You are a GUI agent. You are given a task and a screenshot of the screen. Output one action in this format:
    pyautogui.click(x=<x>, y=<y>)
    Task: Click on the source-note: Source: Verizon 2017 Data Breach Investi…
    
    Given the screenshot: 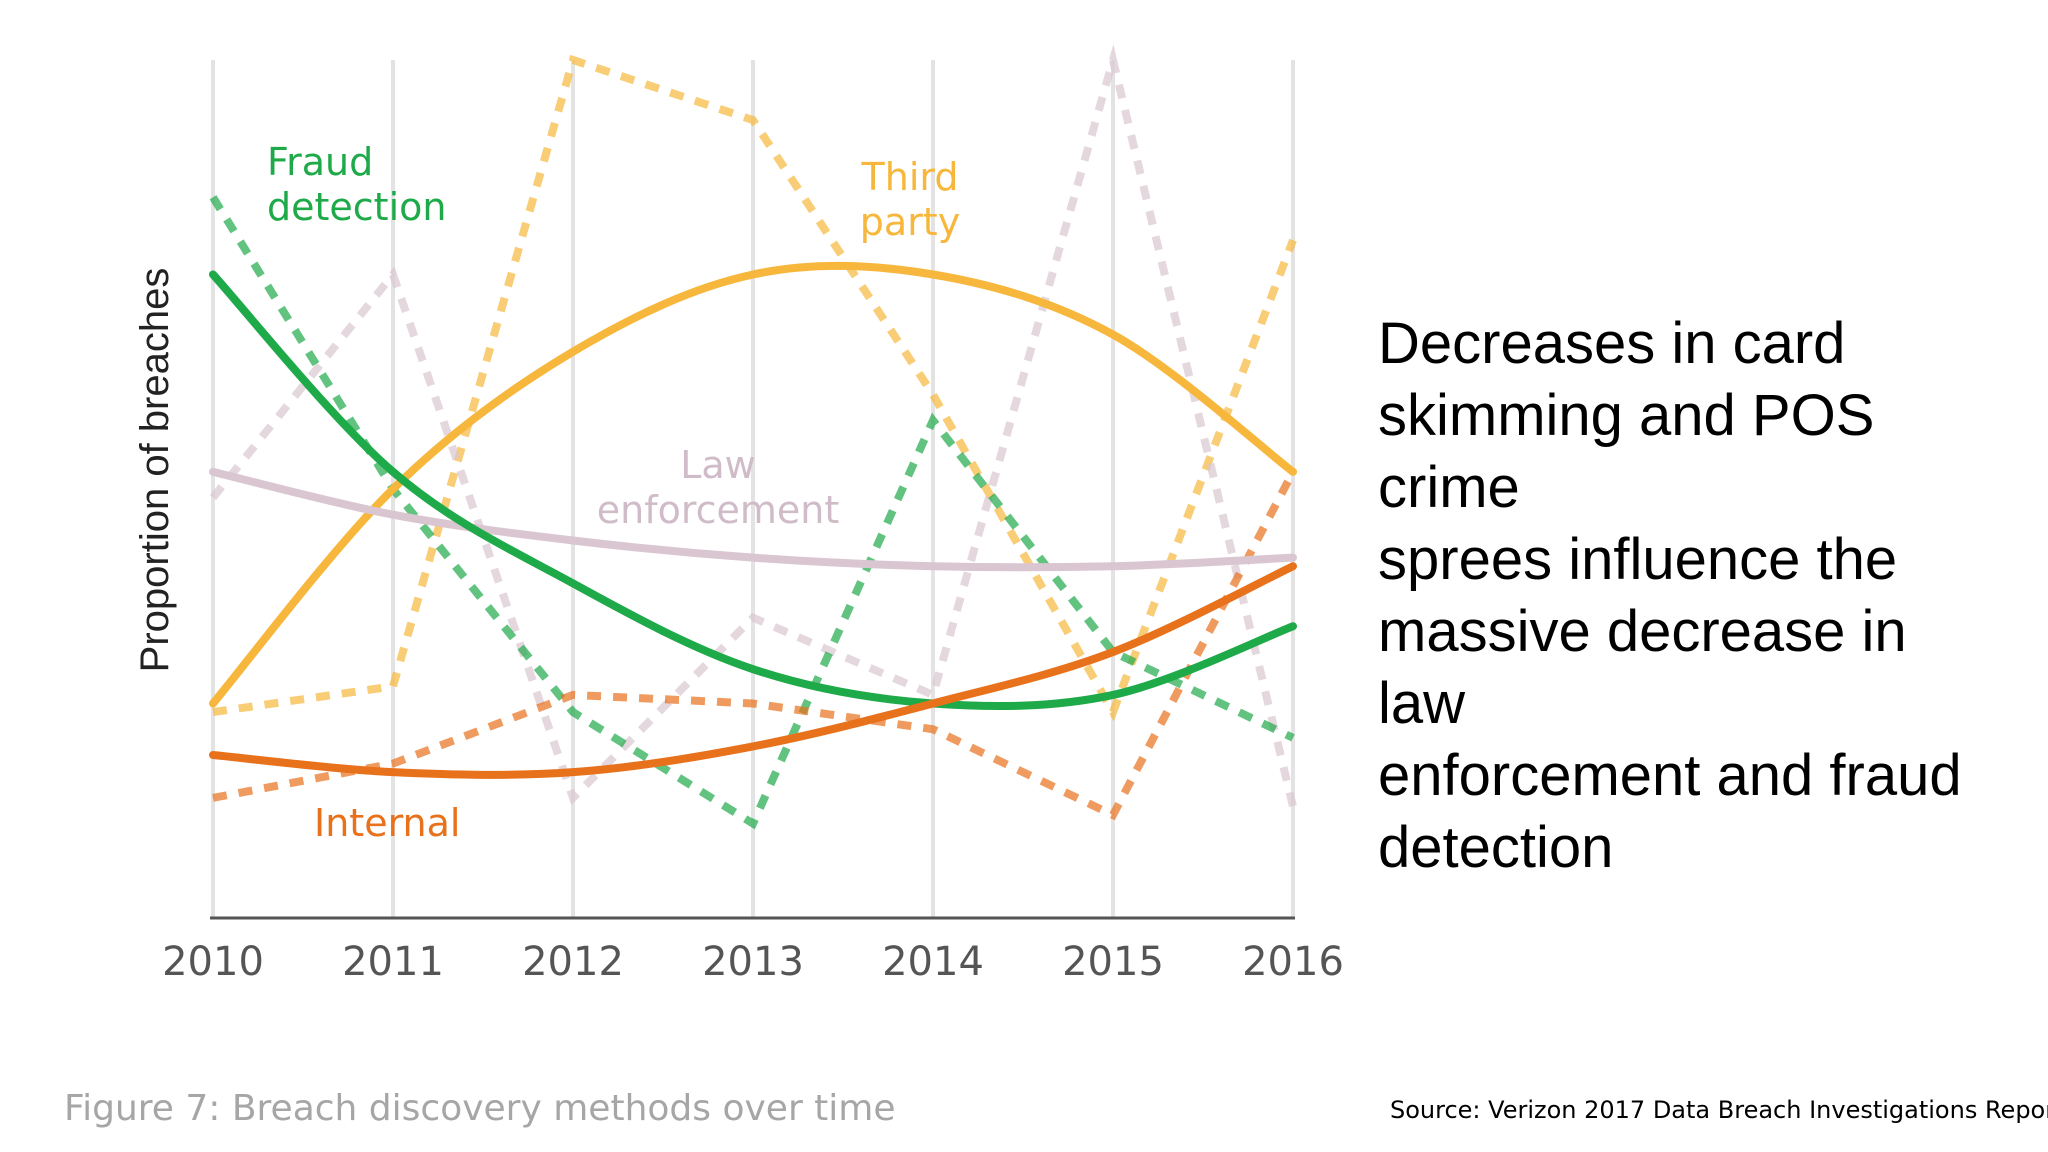 What is the action you would take?
    pyautogui.click(x=1719, y=1110)
    